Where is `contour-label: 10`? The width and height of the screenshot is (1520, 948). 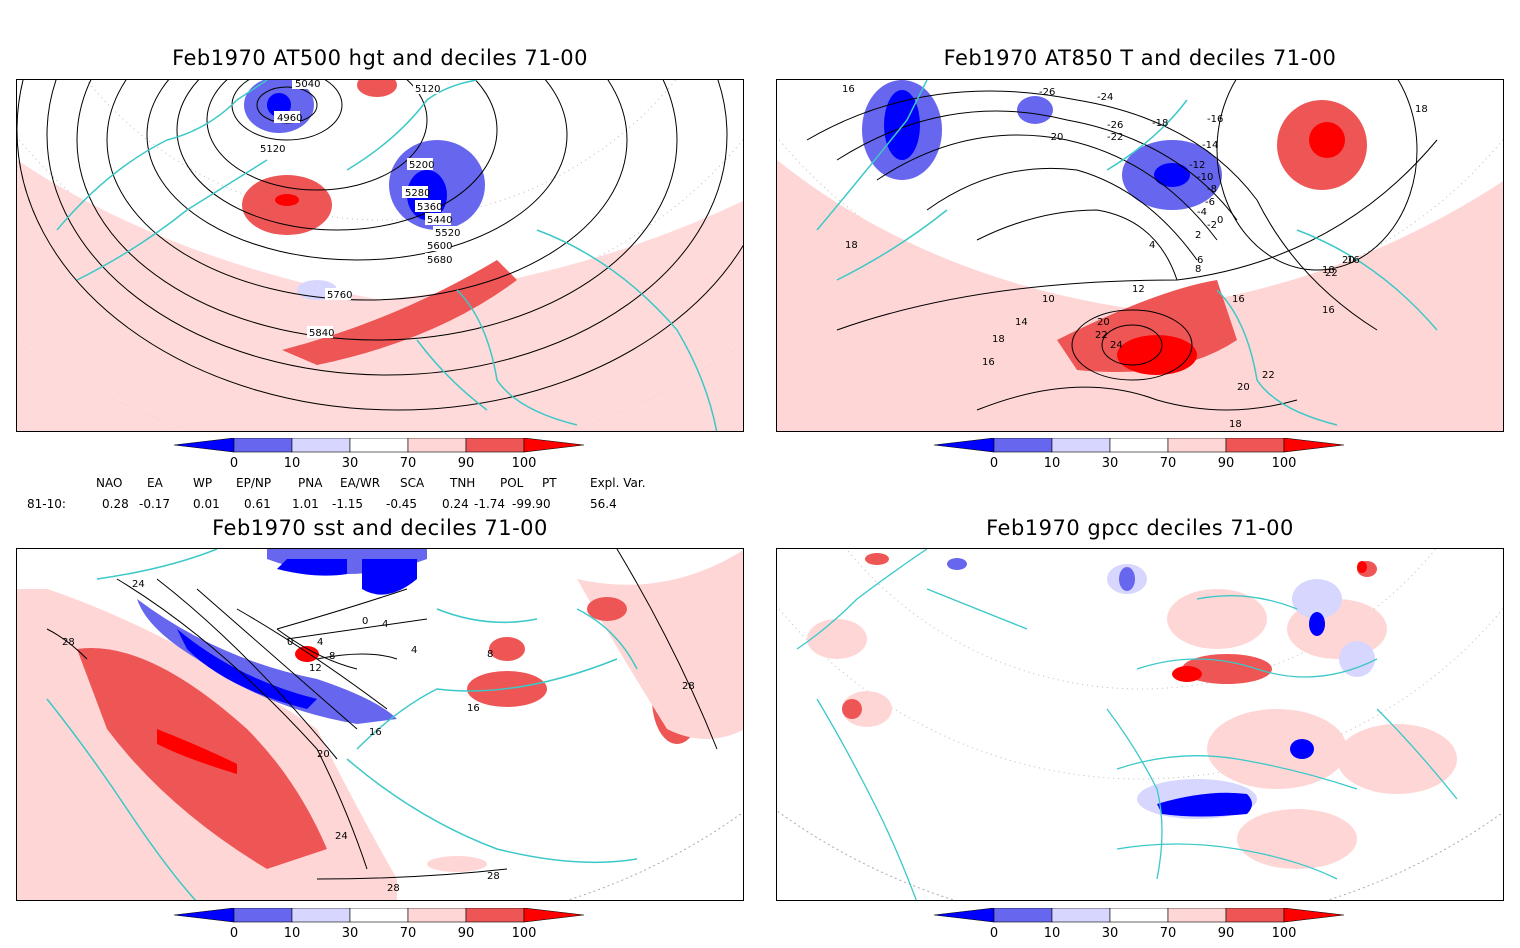
contour-label: 10 is located at coordinates (1048, 299).